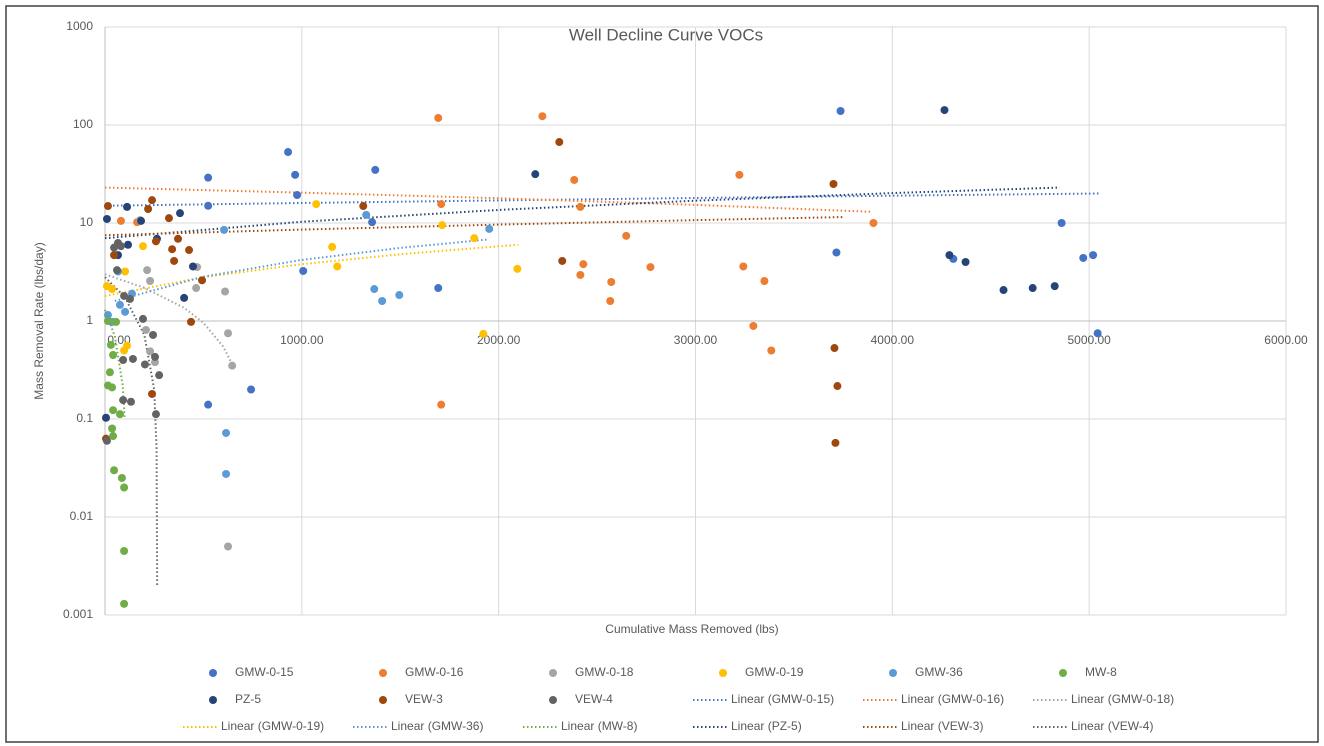  I want to click on x-tick-label: 4000.00, so click(893, 340).